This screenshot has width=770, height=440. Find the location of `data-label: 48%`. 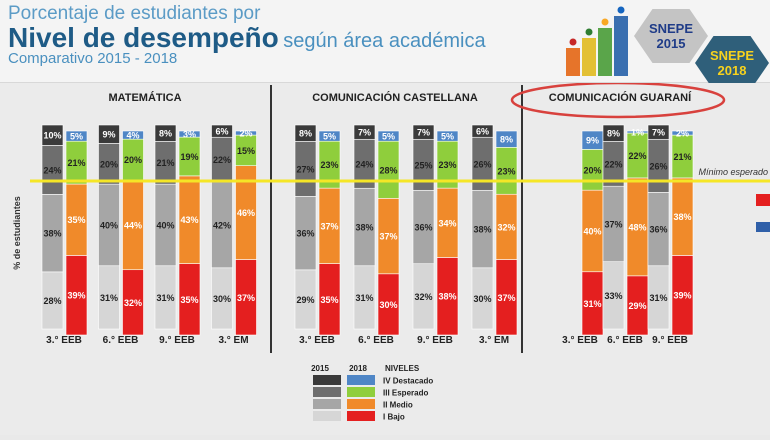

data-label: 48% is located at coordinates (637, 227).